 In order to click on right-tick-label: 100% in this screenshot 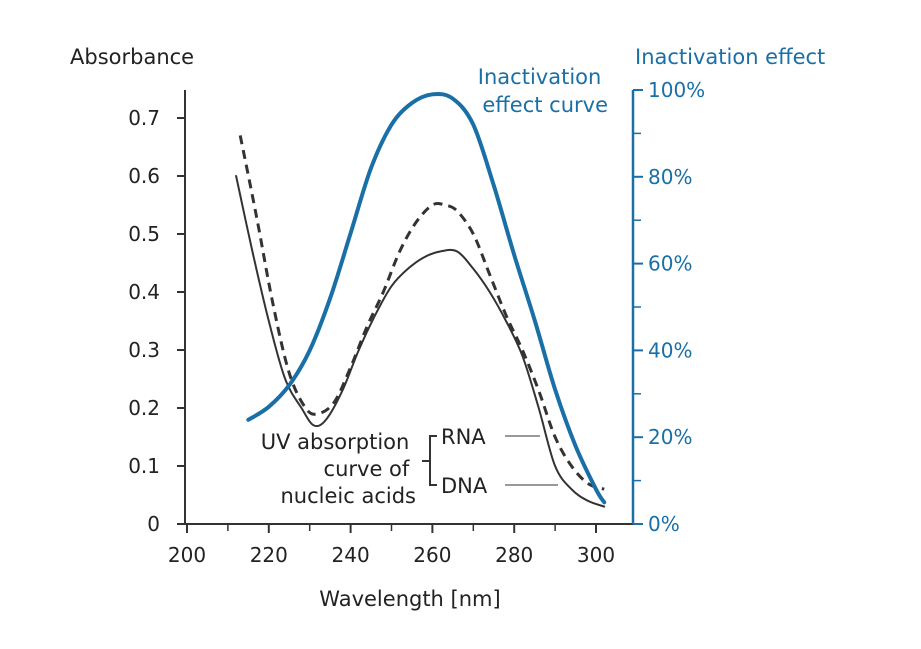, I will do `click(676, 90)`.